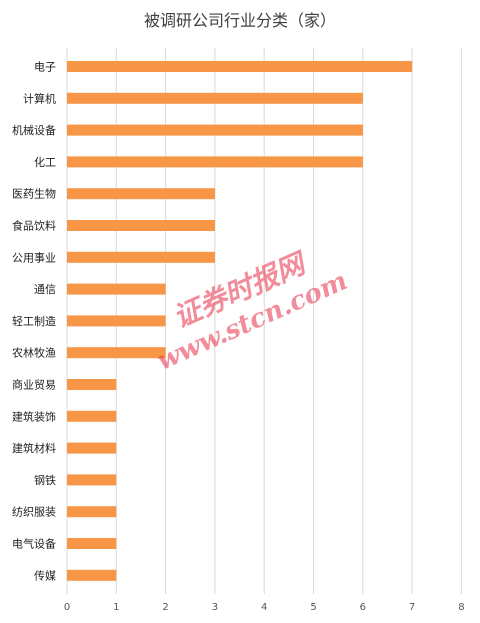 The height and width of the screenshot is (623, 480). What do you see at coordinates (34, 512) in the screenshot?
I see `category-label: 纺织服装` at bounding box center [34, 512].